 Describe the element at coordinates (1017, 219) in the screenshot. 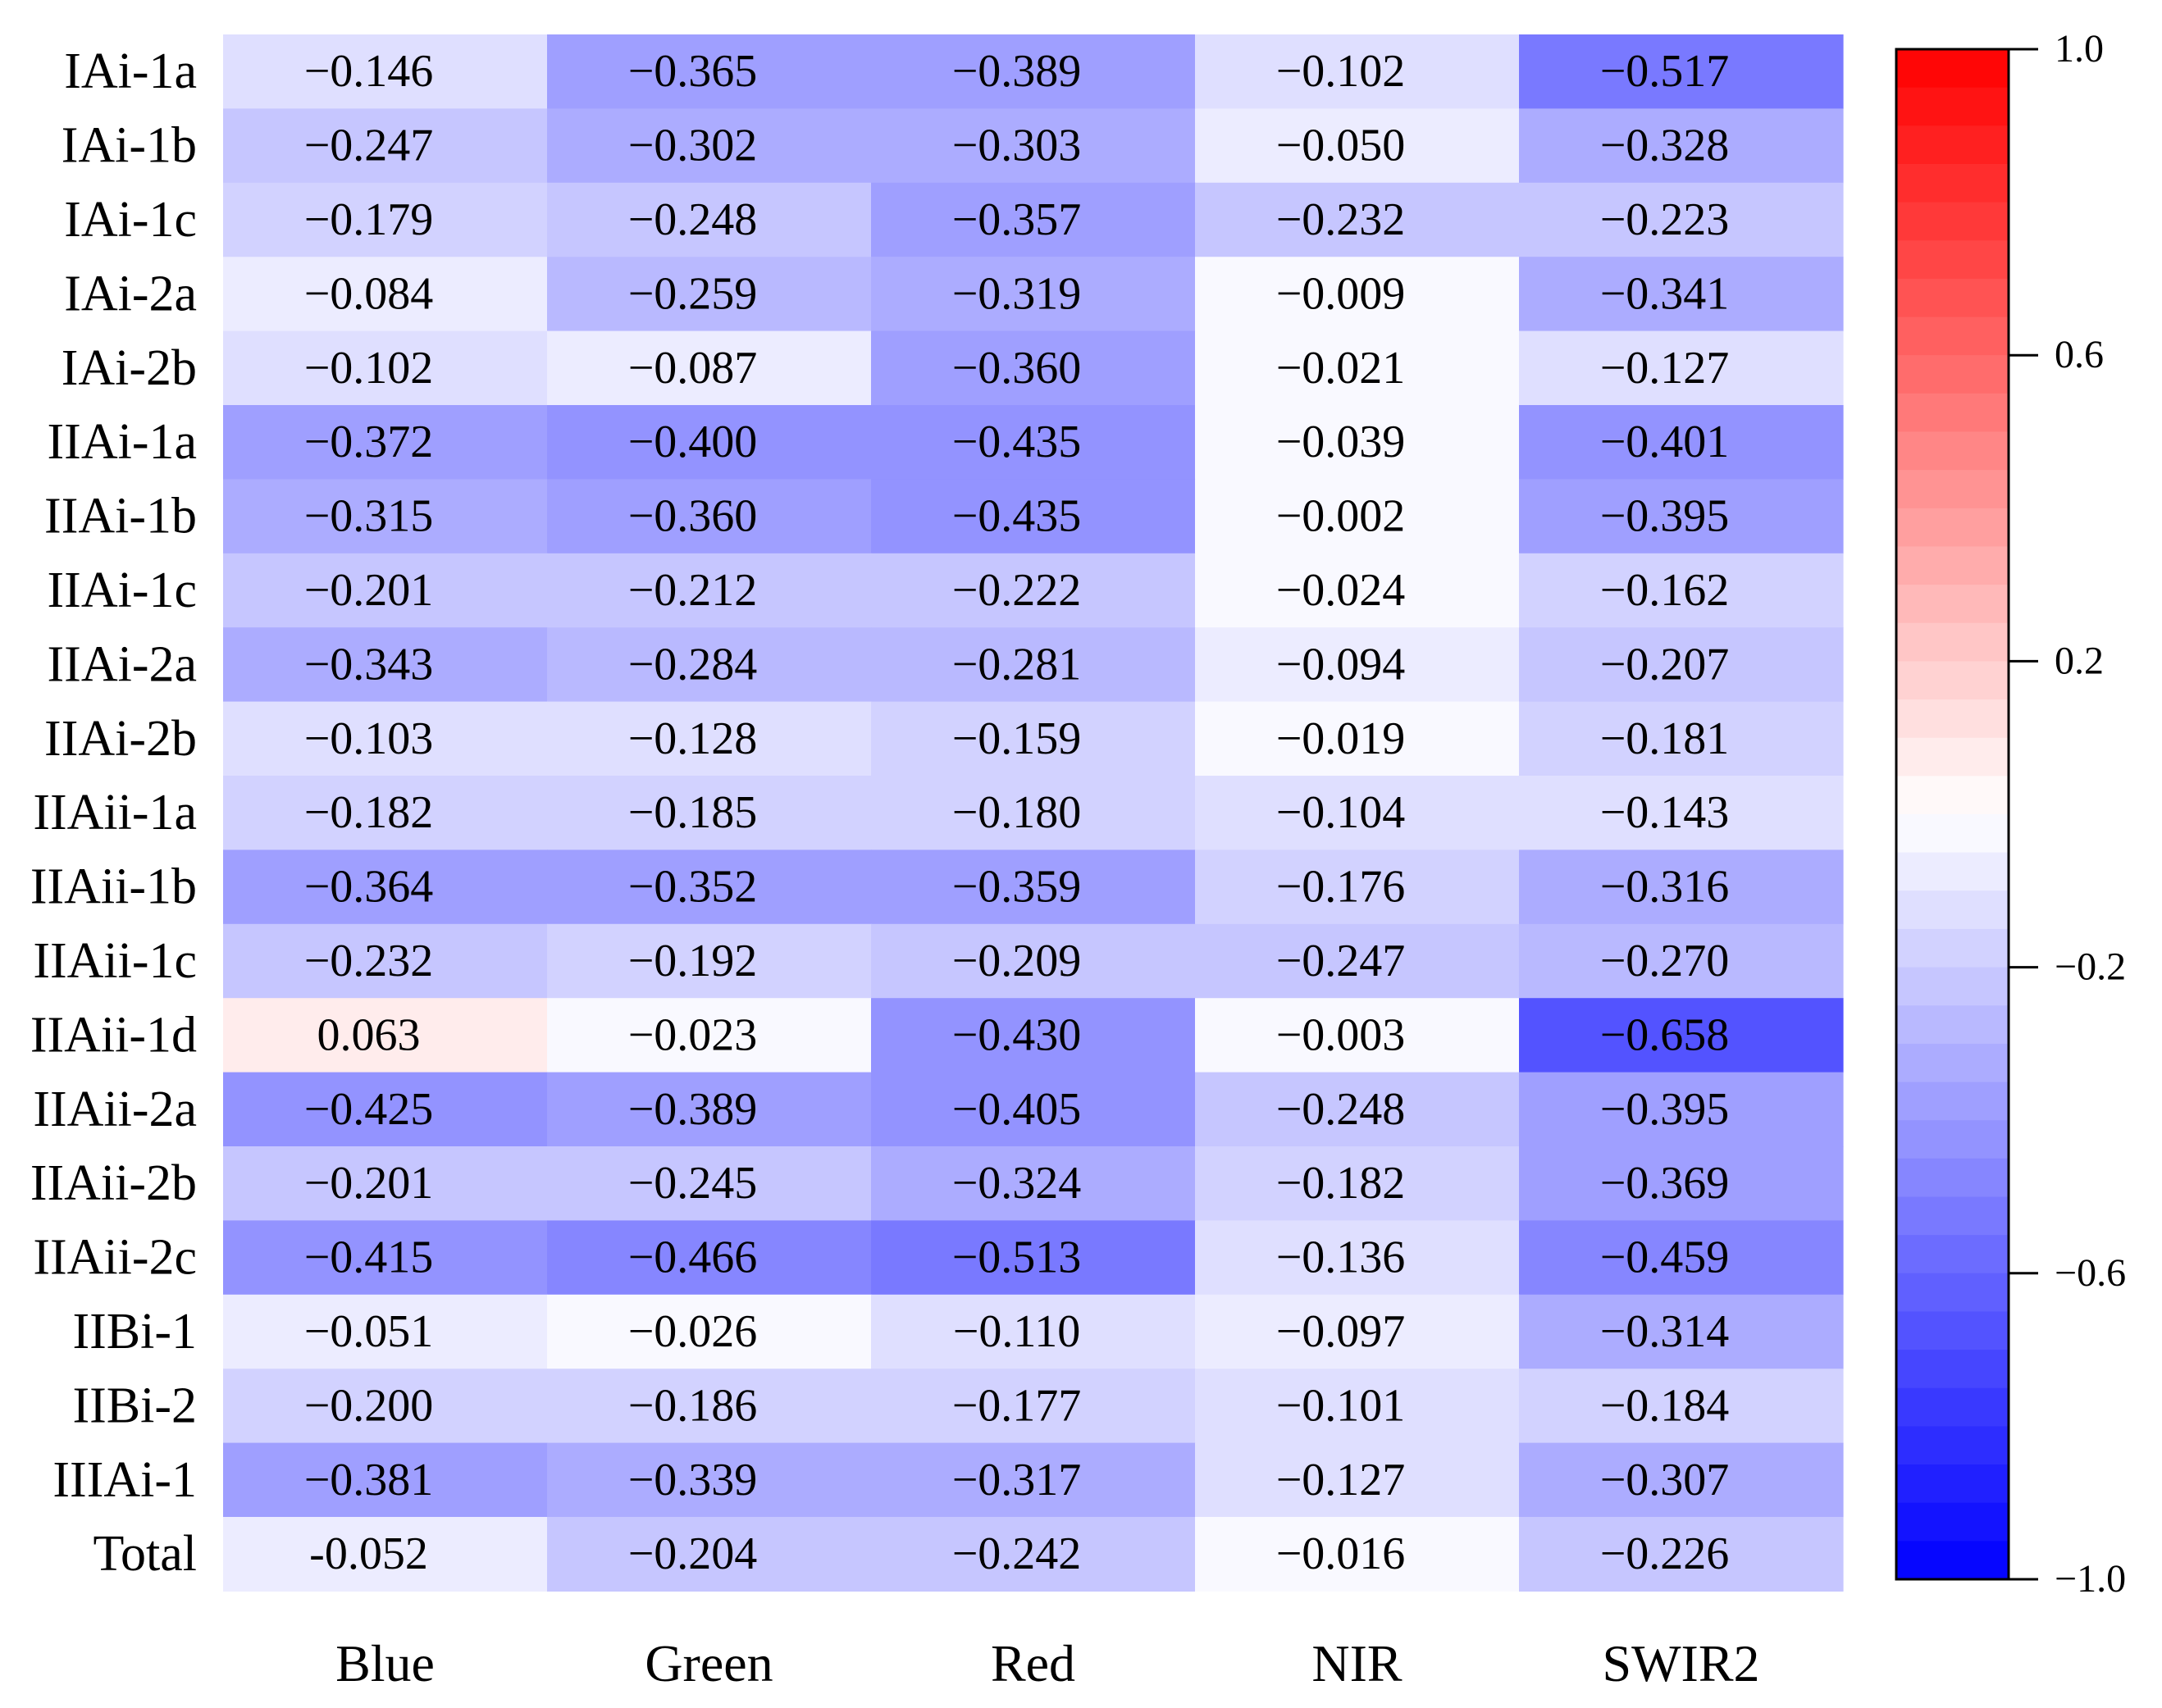

I see `cell-value-label: −0.357` at that location.